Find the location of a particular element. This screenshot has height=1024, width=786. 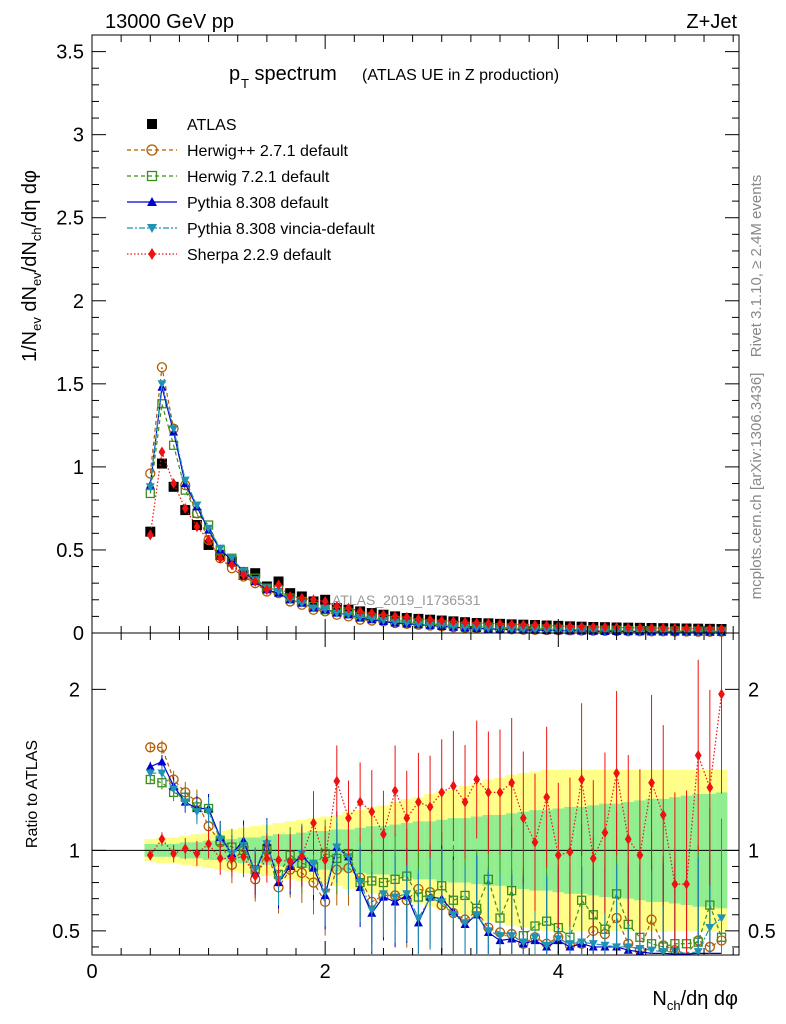

legend-label: Herwig++ 2.7.1 default is located at coordinates (268, 151).